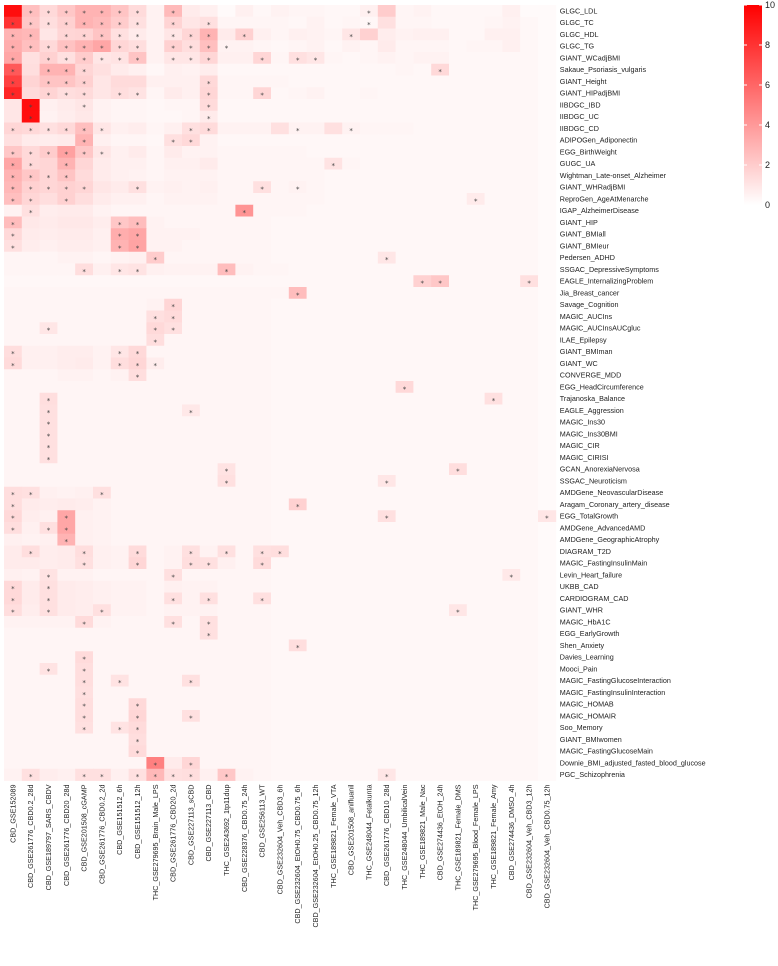  I want to click on row-label: IGAP_AlzheimerDisease, so click(599, 210).